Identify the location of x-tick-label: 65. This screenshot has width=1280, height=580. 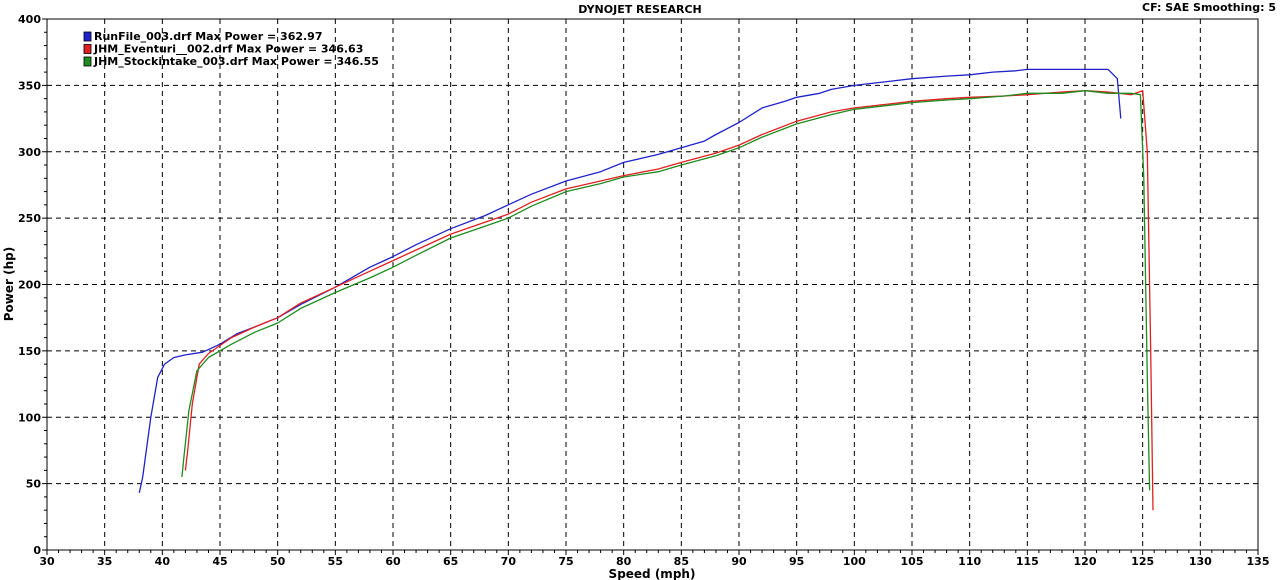
(450, 561).